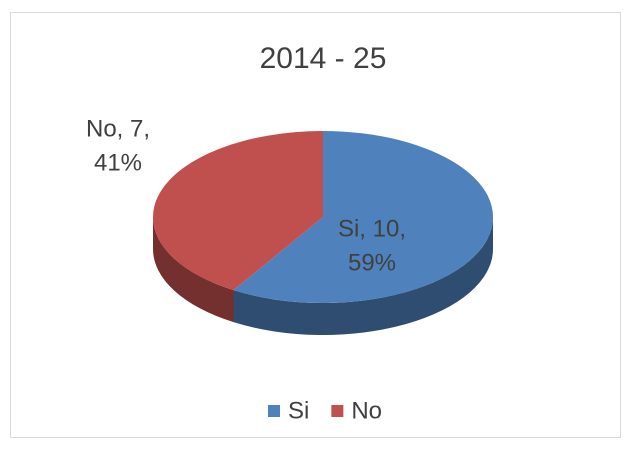 Image resolution: width=631 pixels, height=450 pixels. What do you see at coordinates (366, 410) in the screenshot?
I see `legend-label: No` at bounding box center [366, 410].